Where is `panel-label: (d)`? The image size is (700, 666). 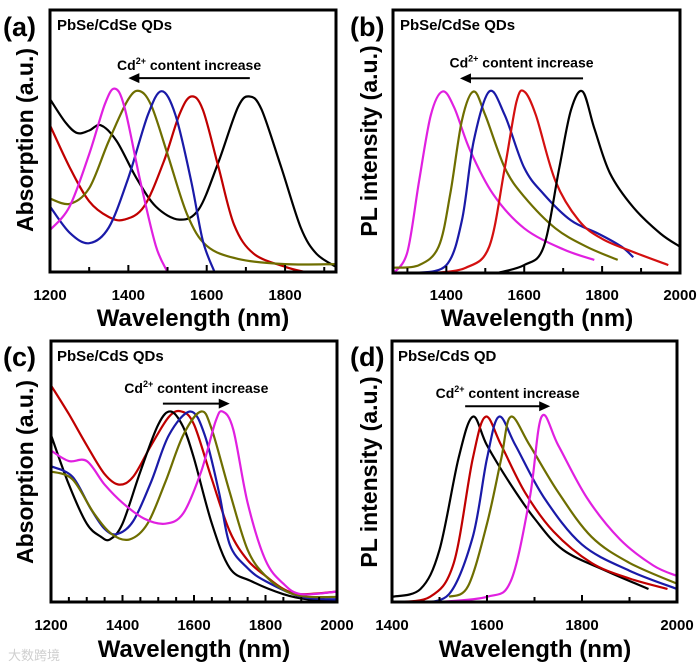 panel-label: (d) is located at coordinates (367, 357).